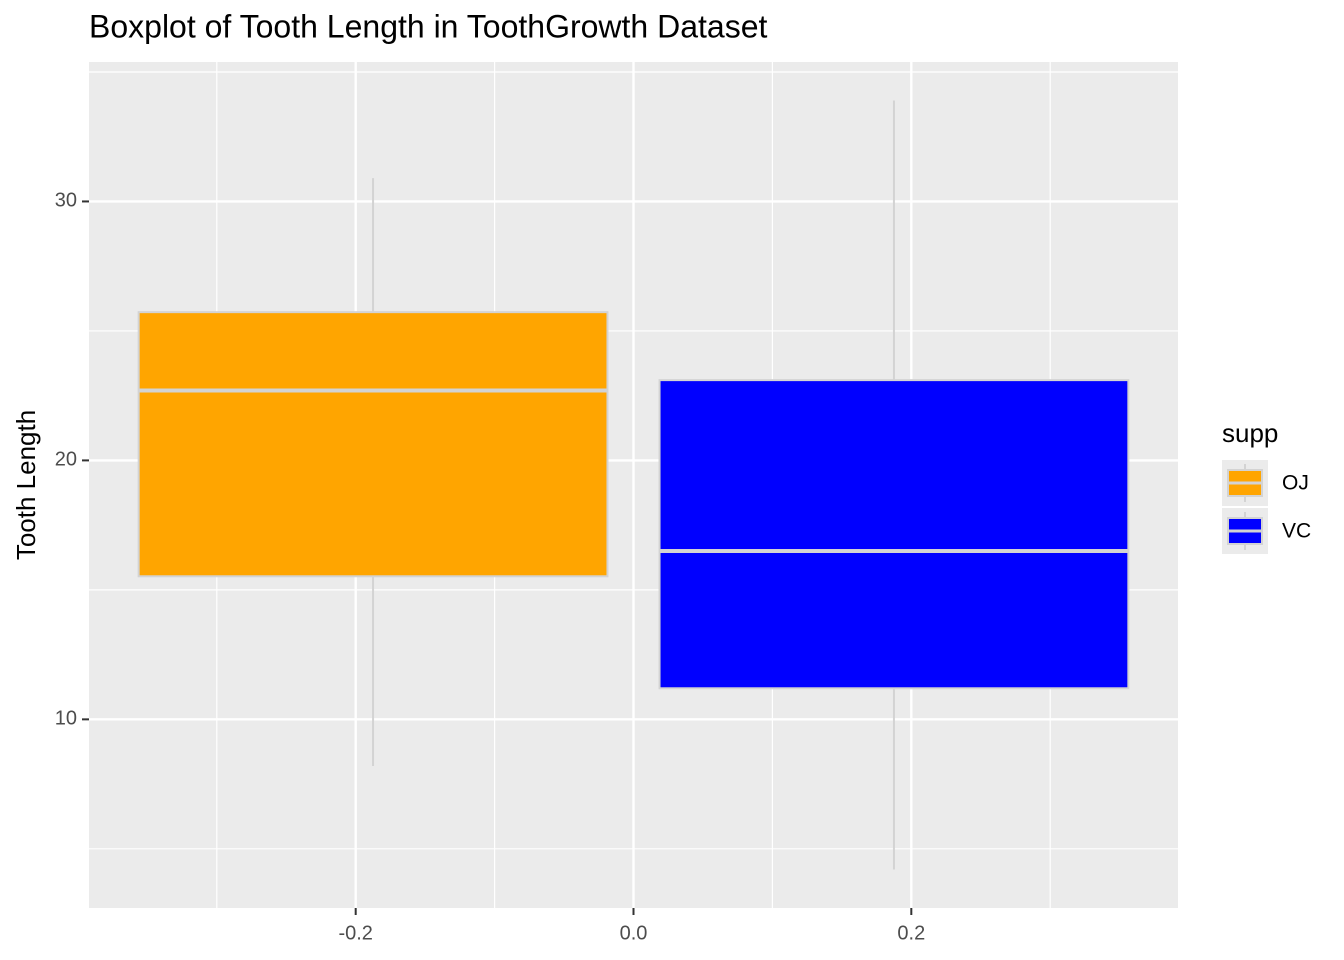 The width and height of the screenshot is (1344, 960). I want to click on x-tick-label: -0.2, so click(355, 933).